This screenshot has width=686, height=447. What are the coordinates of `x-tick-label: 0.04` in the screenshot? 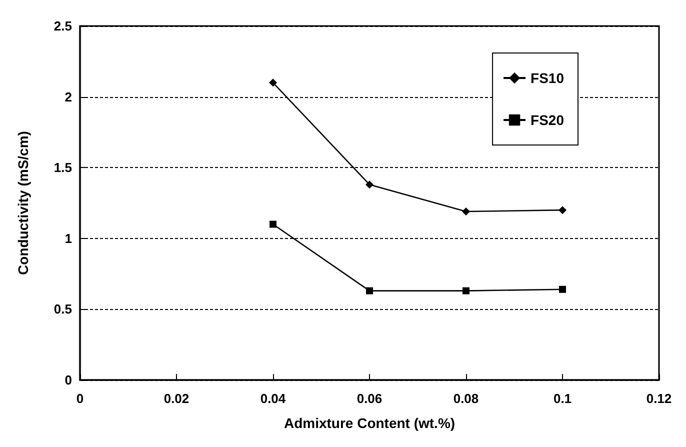 It's located at (273, 398).